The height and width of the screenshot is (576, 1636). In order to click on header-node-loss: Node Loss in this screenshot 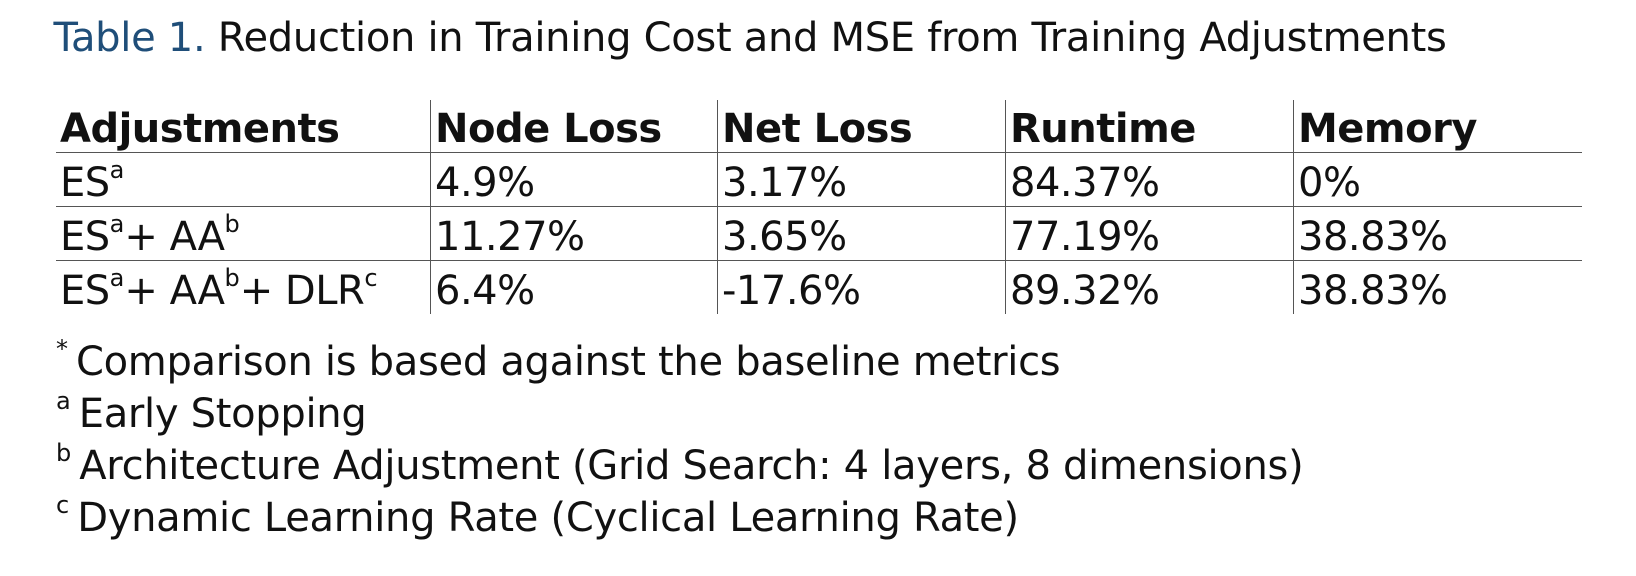, I will do `click(574, 126)`.